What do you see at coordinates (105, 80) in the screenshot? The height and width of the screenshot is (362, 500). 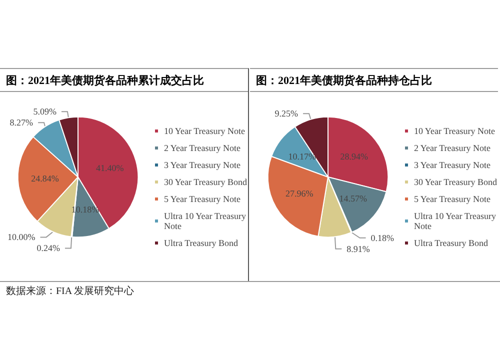 I see `chart-title: 图：2021年美债期货各品种累计成交占比` at bounding box center [105, 80].